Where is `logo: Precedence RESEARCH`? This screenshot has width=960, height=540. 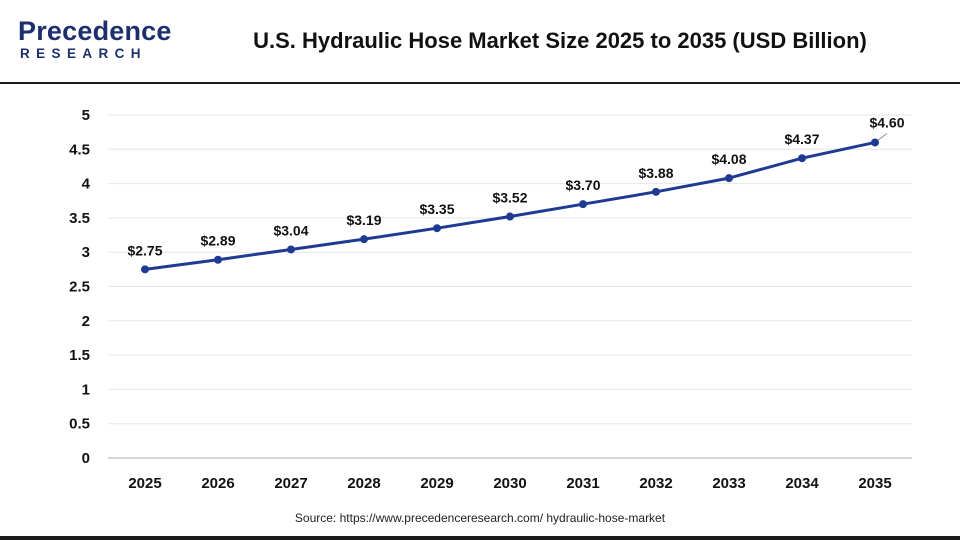
logo: Precedence RESEARCH is located at coordinates (94, 40).